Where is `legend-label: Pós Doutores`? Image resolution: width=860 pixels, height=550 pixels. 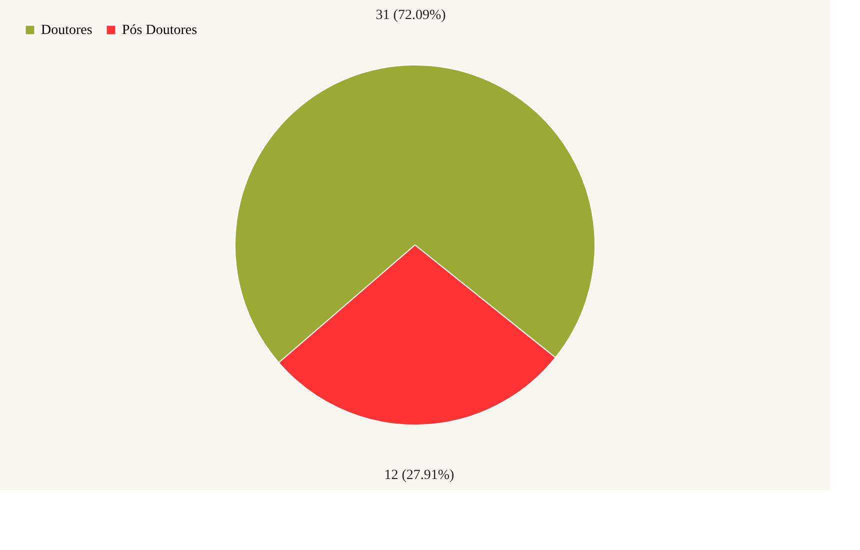 legend-label: Pós Doutores is located at coordinates (160, 30).